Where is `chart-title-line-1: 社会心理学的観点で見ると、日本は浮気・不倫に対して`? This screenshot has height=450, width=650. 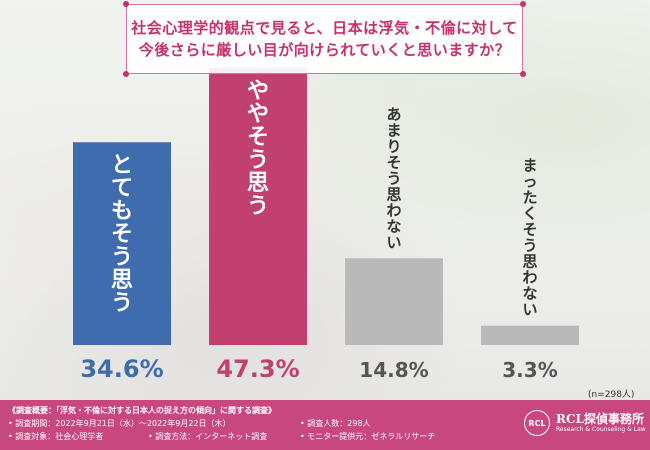
chart-title-line-1: 社会心理学的観点で見ると、日本は浮気・不倫に対して is located at coordinates (324, 28).